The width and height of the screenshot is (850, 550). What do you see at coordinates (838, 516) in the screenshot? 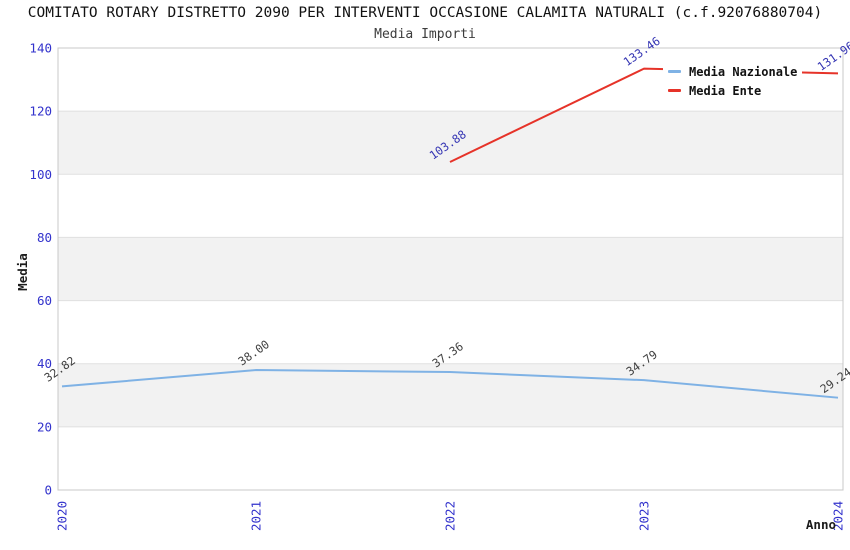
I see `x-tick-label: 2024` at bounding box center [838, 516].